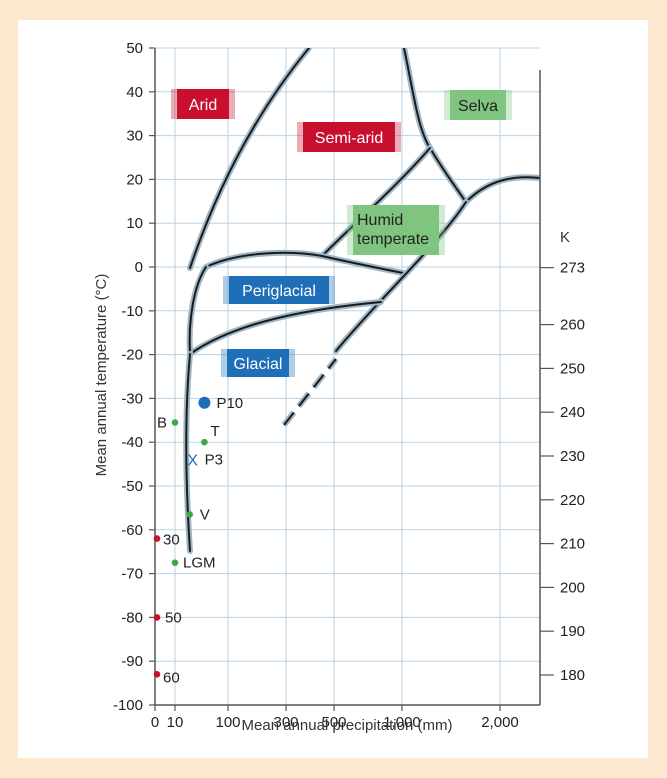  Describe the element at coordinates (132, 398) in the screenshot. I see `y-tick-label: -30` at that location.